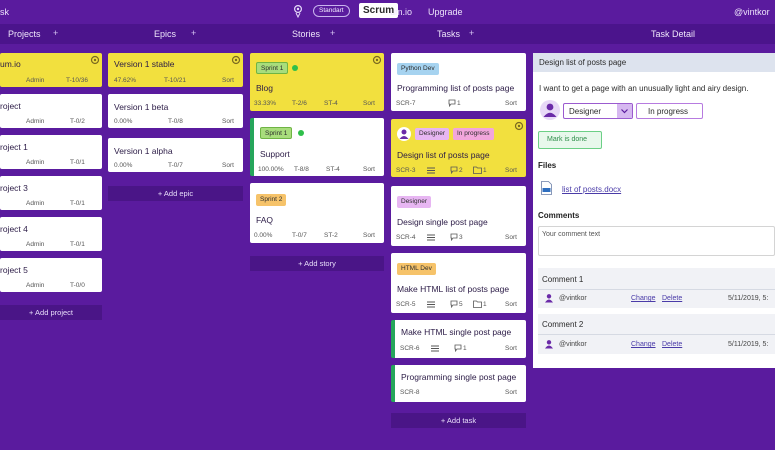  Describe the element at coordinates (559, 215) in the screenshot. I see `comments-heading: Comments` at that location.